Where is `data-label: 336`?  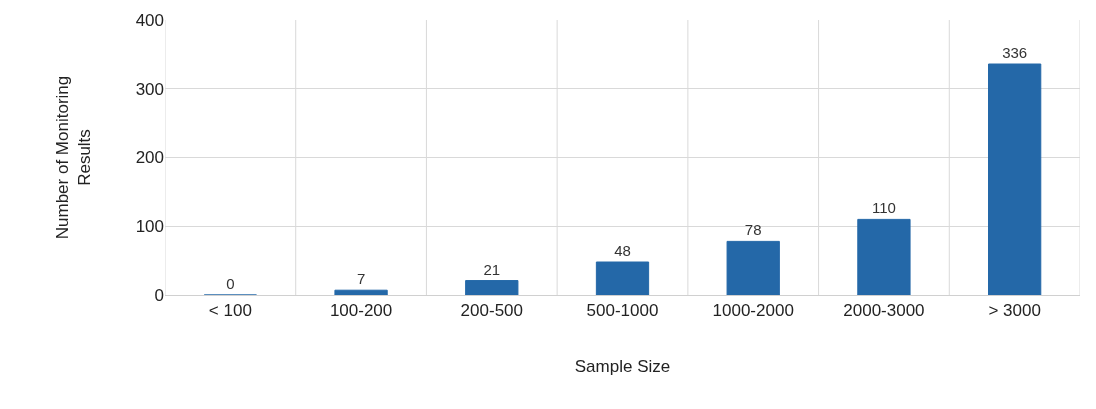 data-label: 336 is located at coordinates (1015, 52).